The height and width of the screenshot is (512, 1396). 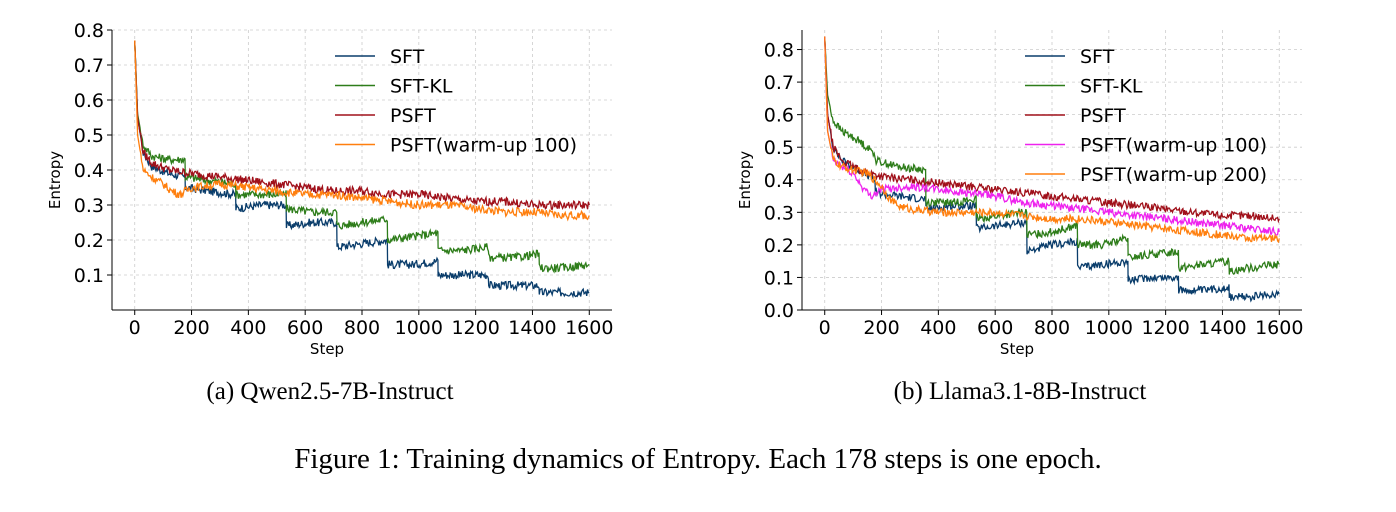 What do you see at coordinates (779, 311) in the screenshot?
I see `y-tick-label: 0.0` at bounding box center [779, 311].